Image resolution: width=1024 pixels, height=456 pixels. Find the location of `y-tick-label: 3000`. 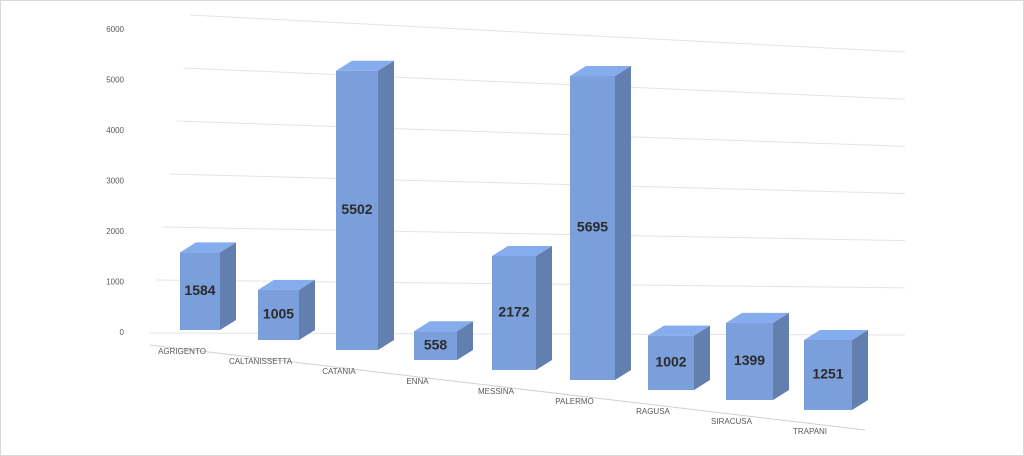

y-tick-label: 3000 is located at coordinates (115, 181).